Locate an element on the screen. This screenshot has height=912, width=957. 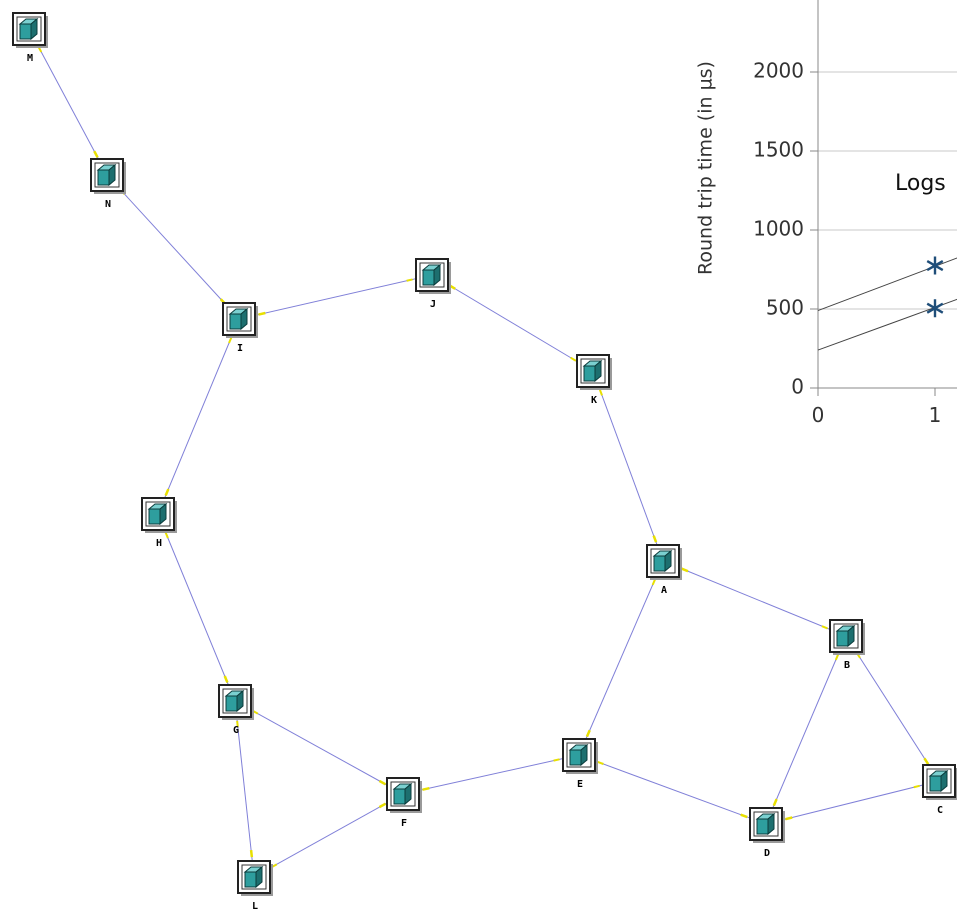
x-tick-label: 0 is located at coordinates (818, 415).